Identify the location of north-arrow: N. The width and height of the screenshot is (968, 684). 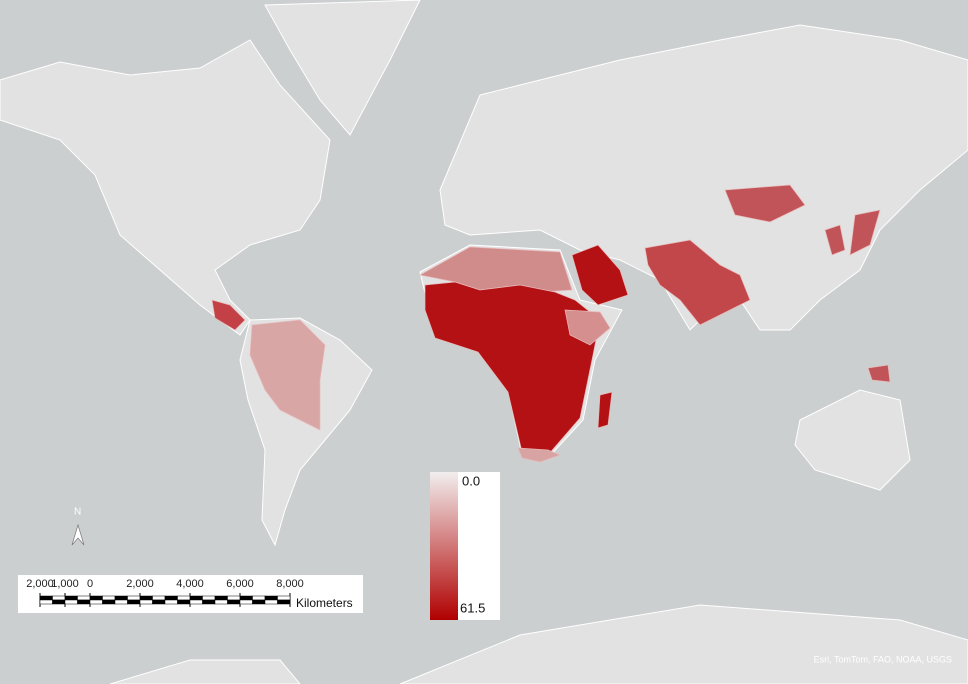
(78, 526).